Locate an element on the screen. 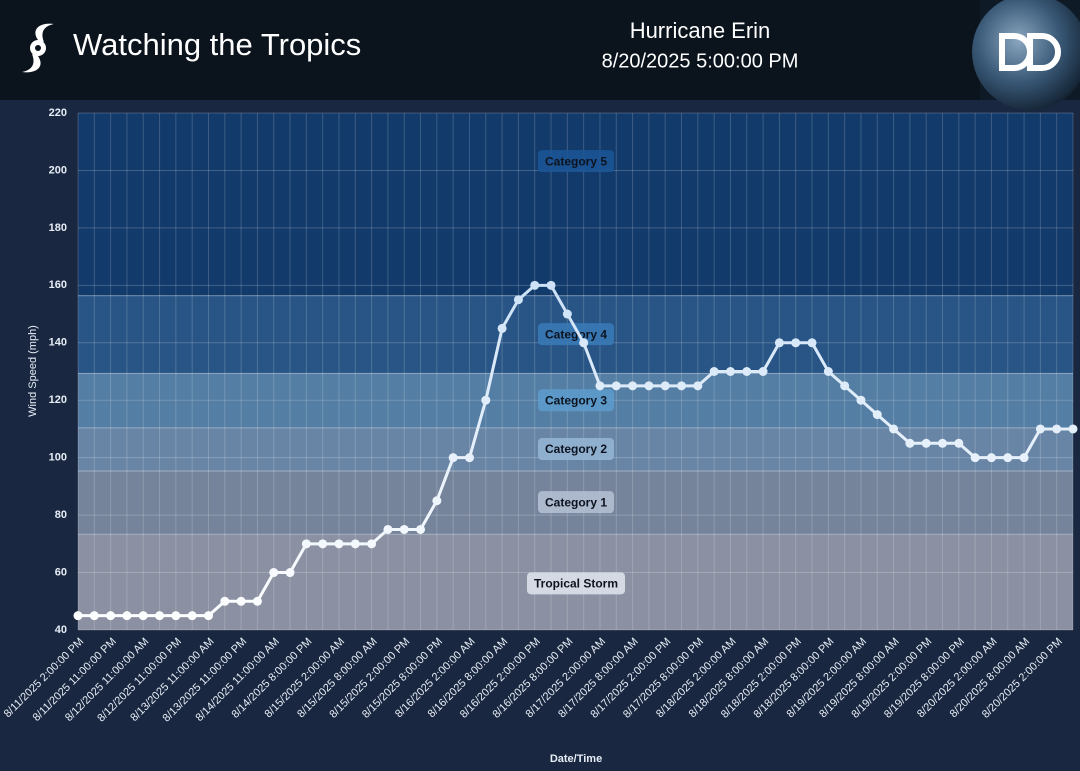  band-label-text: Category 5 is located at coordinates (576, 161).